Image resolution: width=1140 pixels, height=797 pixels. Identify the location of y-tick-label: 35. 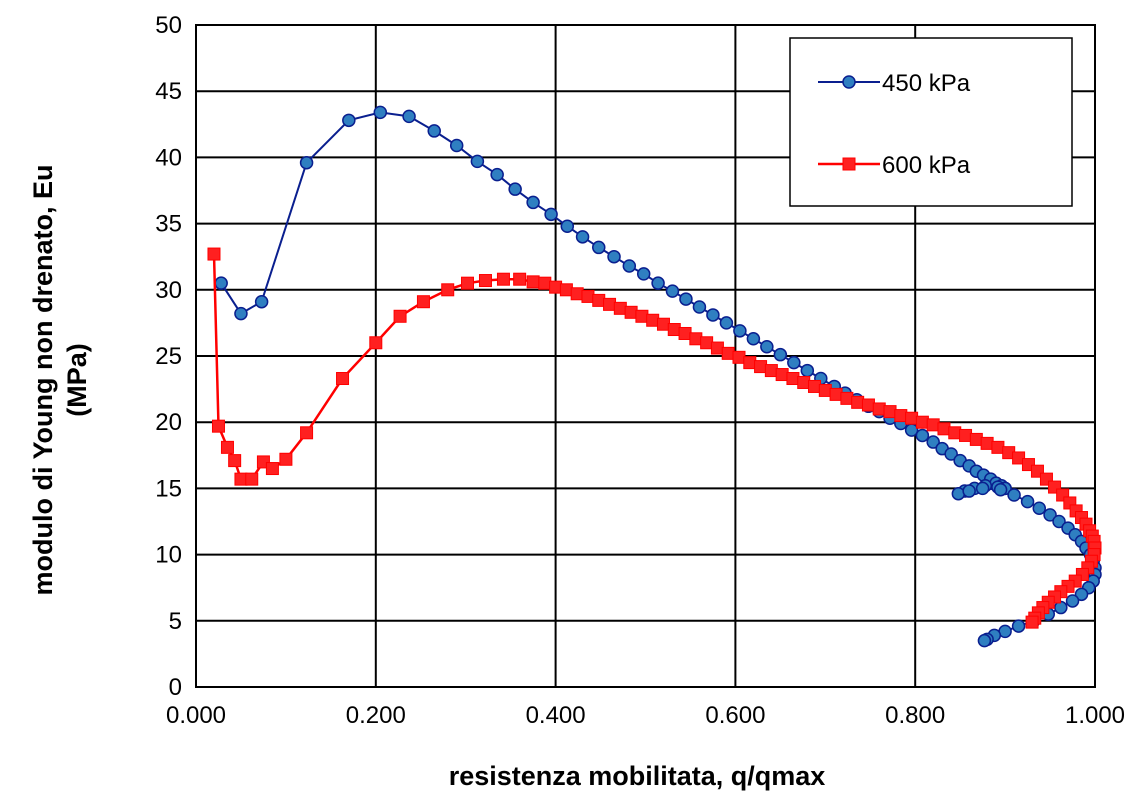
(168, 224).